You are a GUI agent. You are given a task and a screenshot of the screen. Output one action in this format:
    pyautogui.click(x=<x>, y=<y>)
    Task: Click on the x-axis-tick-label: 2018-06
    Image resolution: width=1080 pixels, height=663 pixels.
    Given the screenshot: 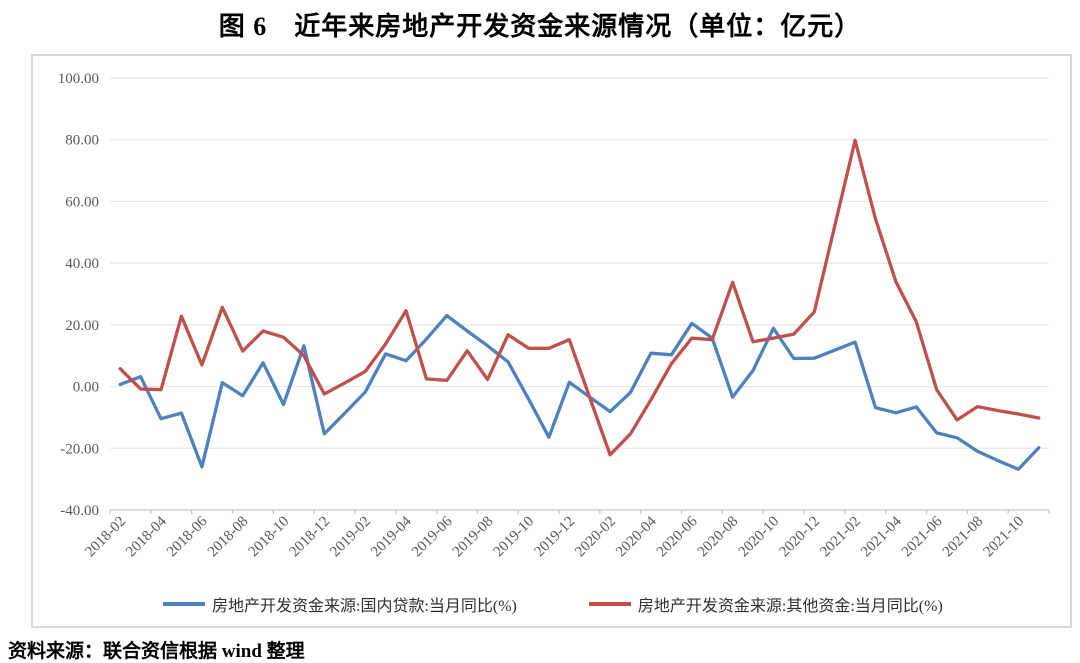 What is the action you would take?
    pyautogui.click(x=187, y=536)
    